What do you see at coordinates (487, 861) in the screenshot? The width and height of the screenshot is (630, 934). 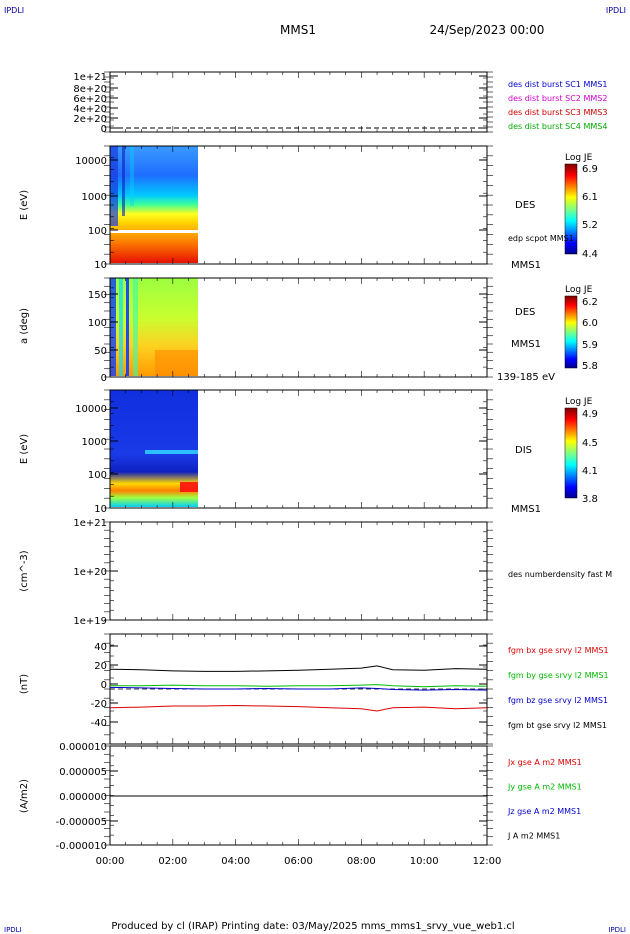 I see `x-tick-label: 12:00` at bounding box center [487, 861].